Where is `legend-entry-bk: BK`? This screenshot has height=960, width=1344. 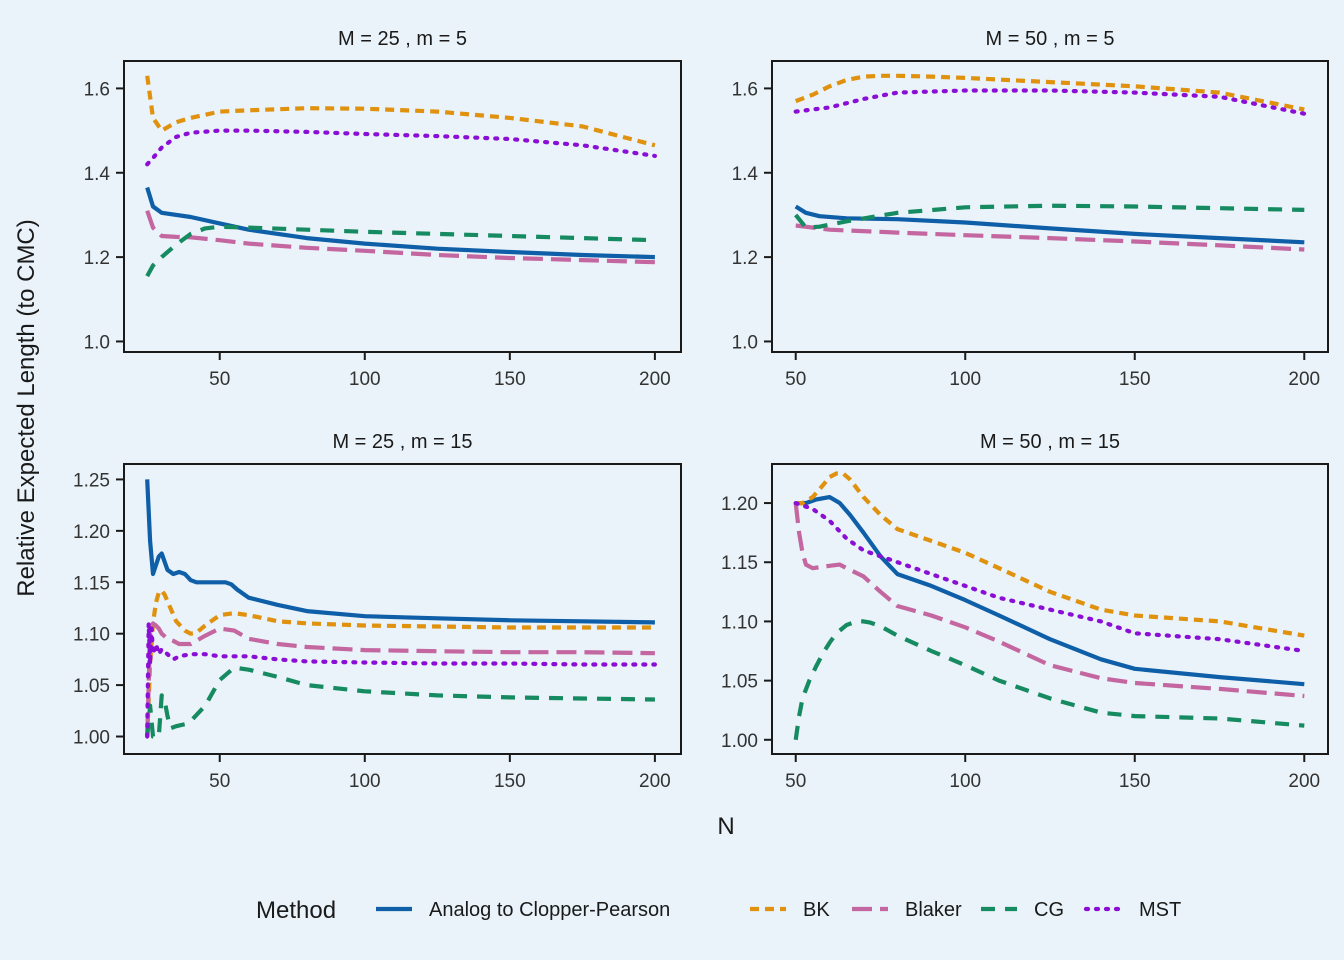
legend-entry-bk: BK is located at coordinates (790, 910).